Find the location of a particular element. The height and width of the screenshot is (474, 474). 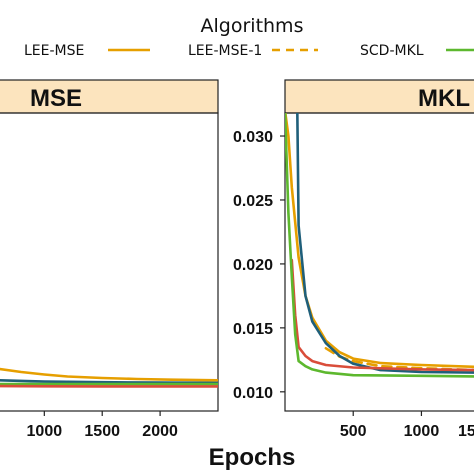

y-tick-label: 0.015 is located at coordinates (253, 329).